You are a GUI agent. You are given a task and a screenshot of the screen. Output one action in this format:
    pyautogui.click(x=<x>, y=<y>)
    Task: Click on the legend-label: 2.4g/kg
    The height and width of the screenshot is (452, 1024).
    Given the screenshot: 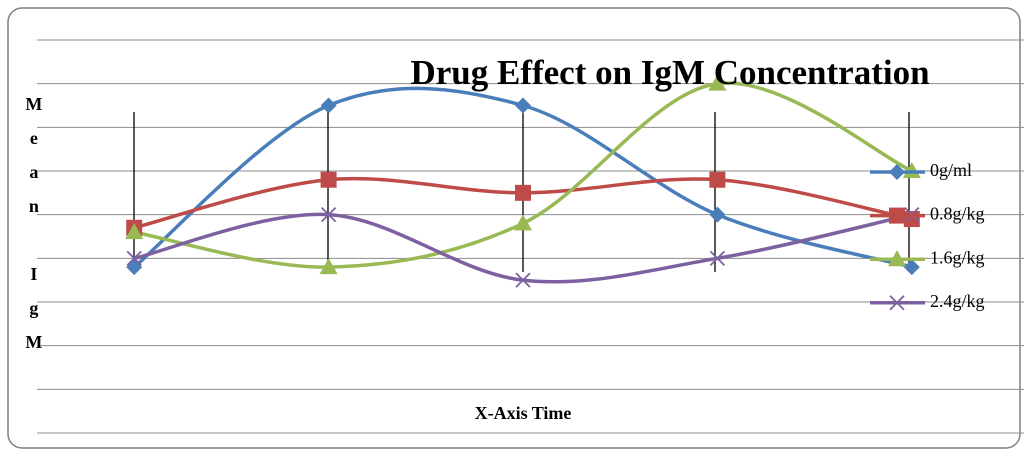 What is the action you would take?
    pyautogui.click(x=957, y=301)
    